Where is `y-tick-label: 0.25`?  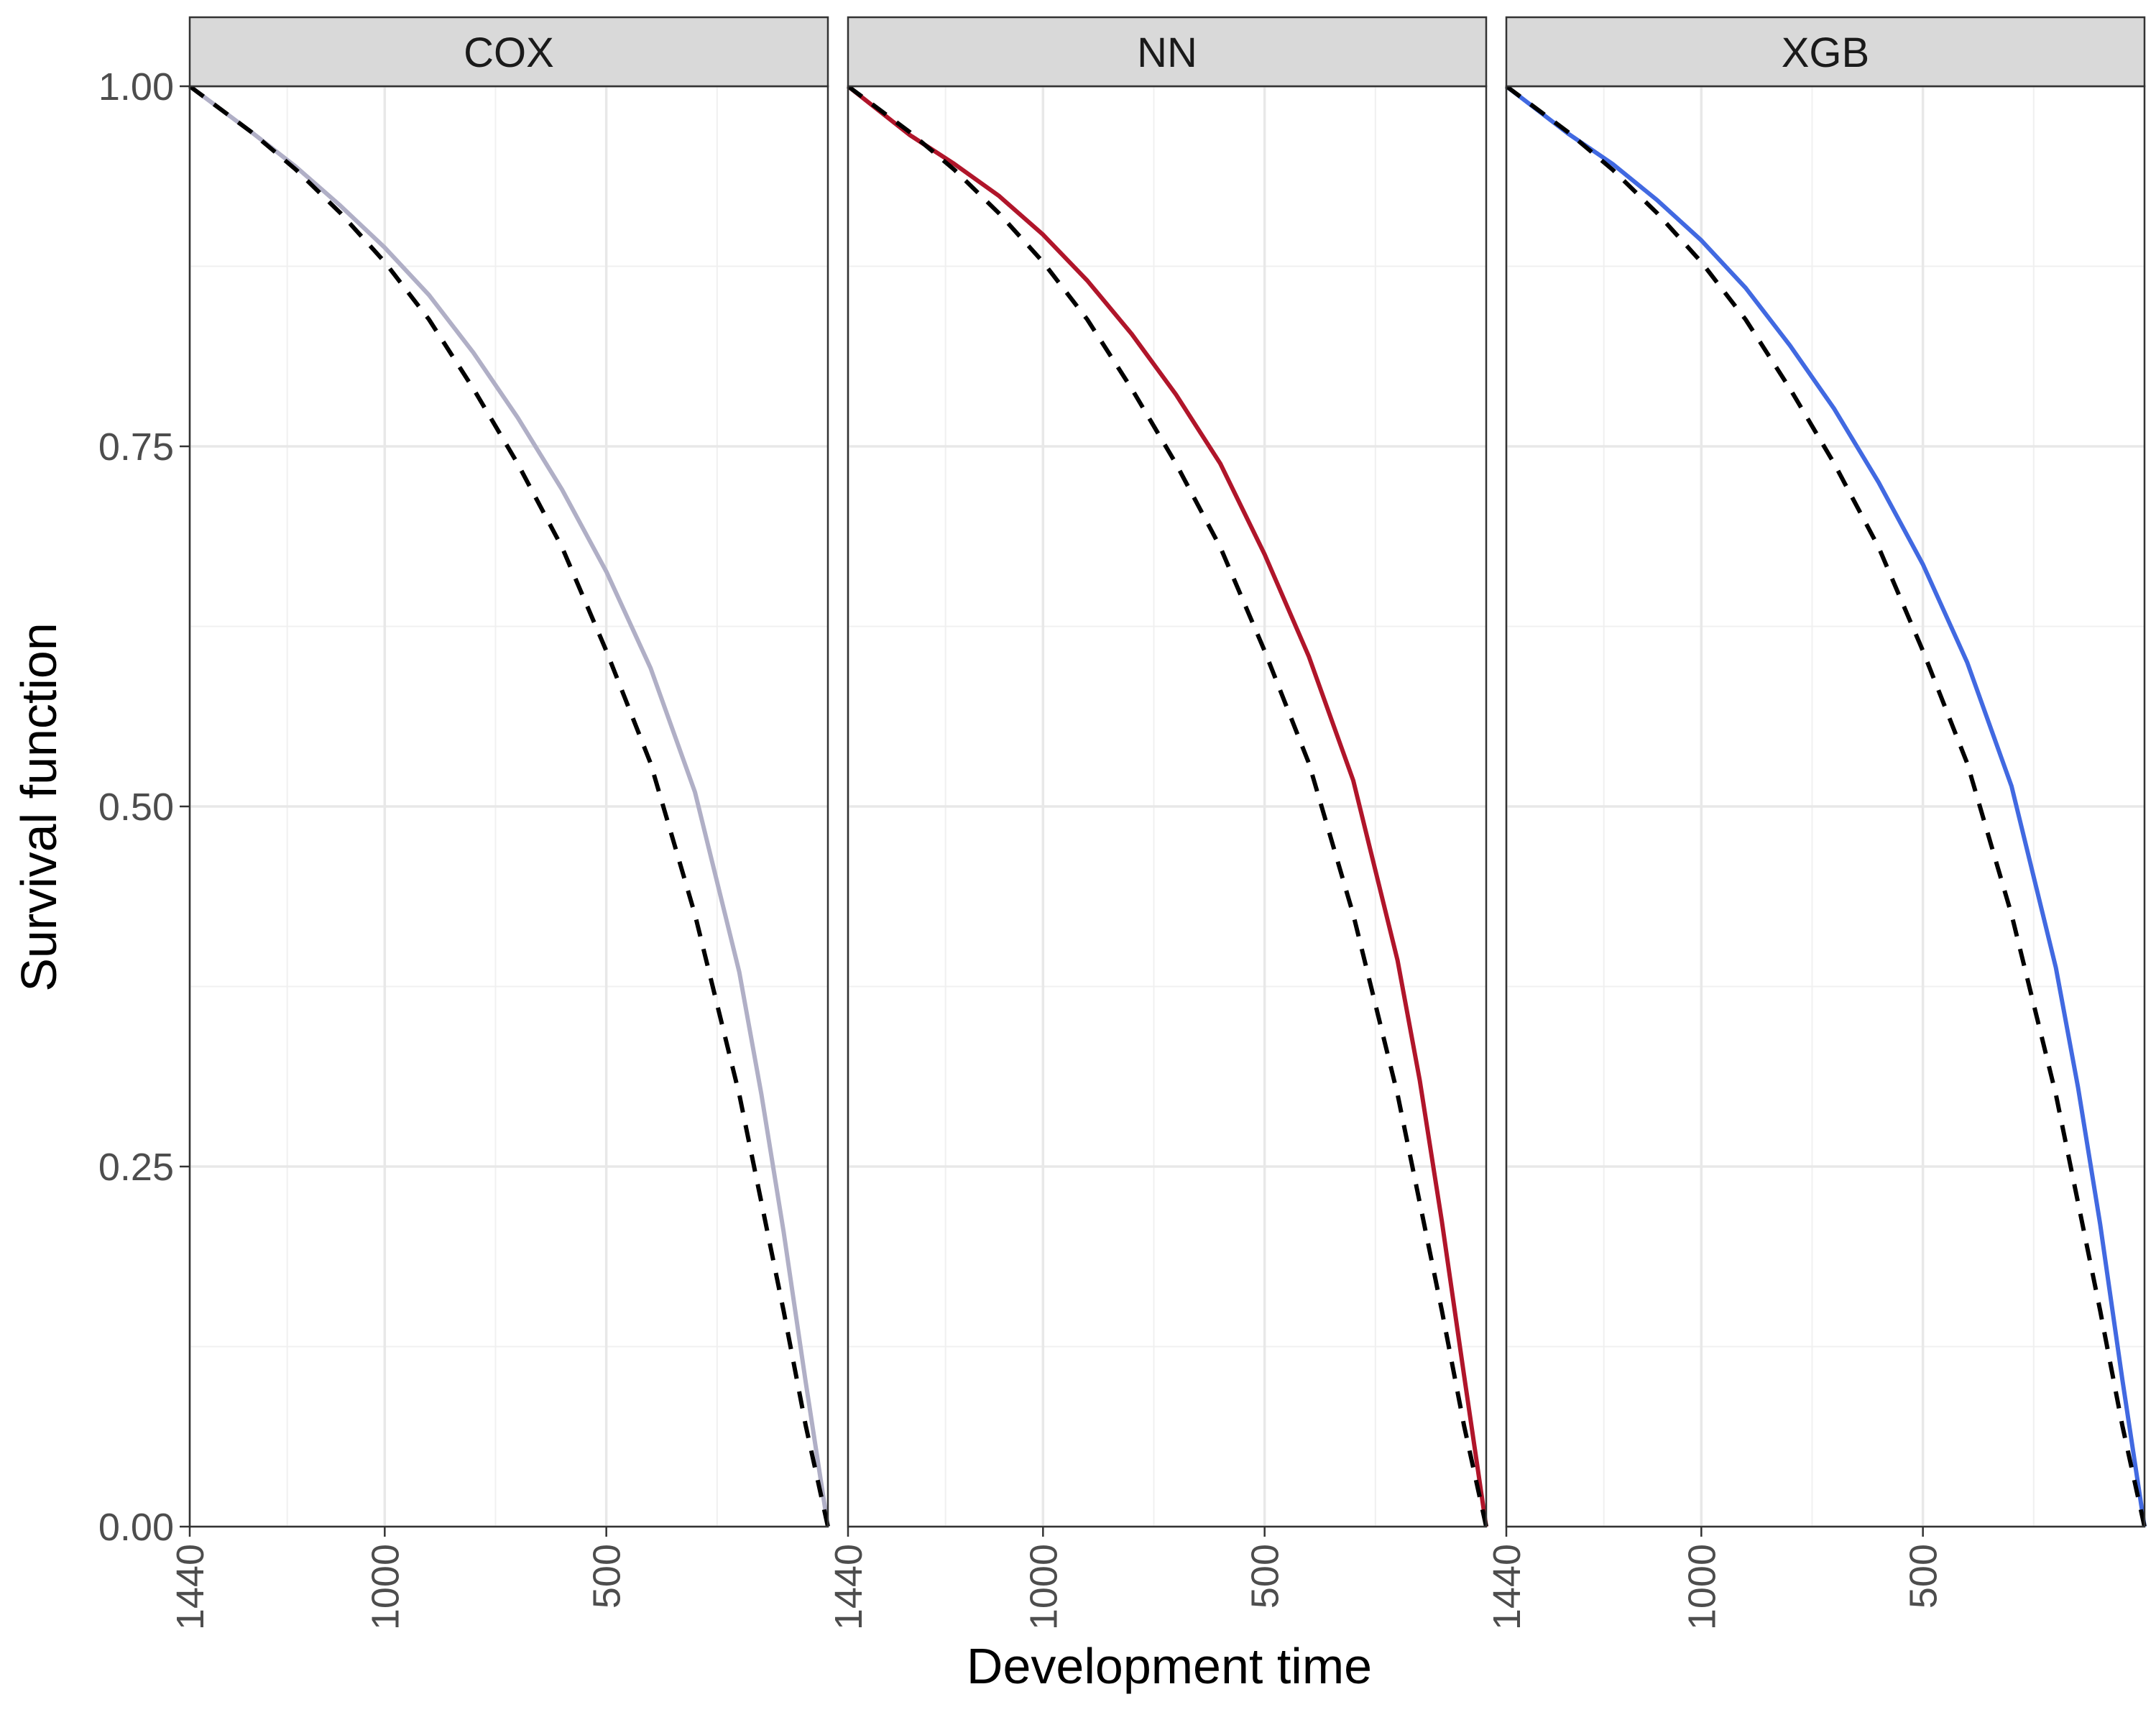 y-tick-label: 0.25 is located at coordinates (136, 1167).